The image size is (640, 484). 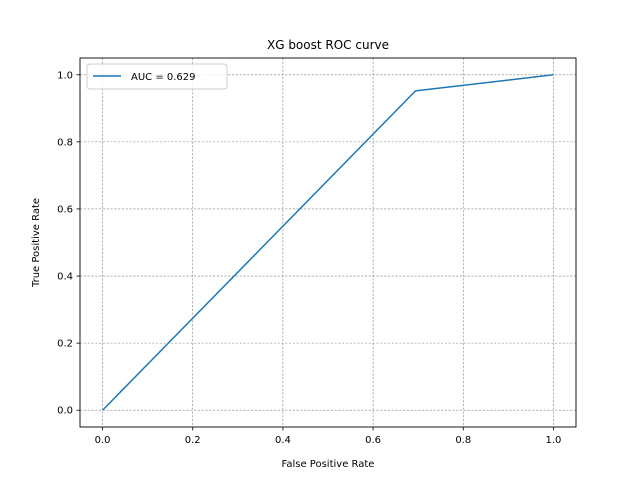 What do you see at coordinates (328, 464) in the screenshot?
I see `x-axis-label: False Positive Rate` at bounding box center [328, 464].